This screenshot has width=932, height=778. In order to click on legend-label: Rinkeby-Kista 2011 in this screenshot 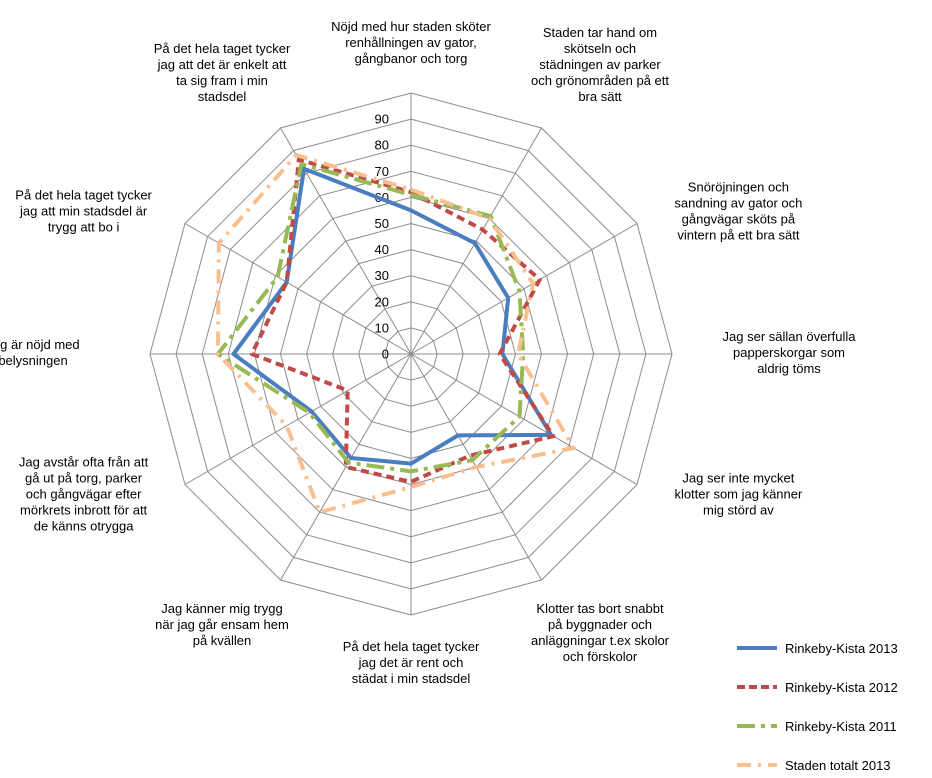, I will do `click(841, 726)`.